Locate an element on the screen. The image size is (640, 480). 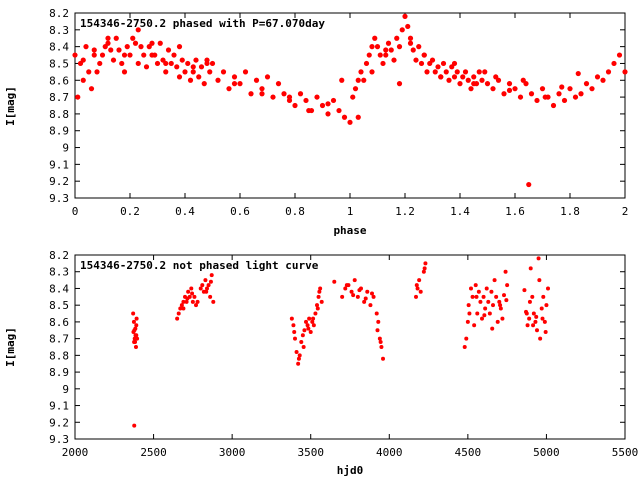
phased-y-tick-label: 9 is located at coordinates (65, 148).